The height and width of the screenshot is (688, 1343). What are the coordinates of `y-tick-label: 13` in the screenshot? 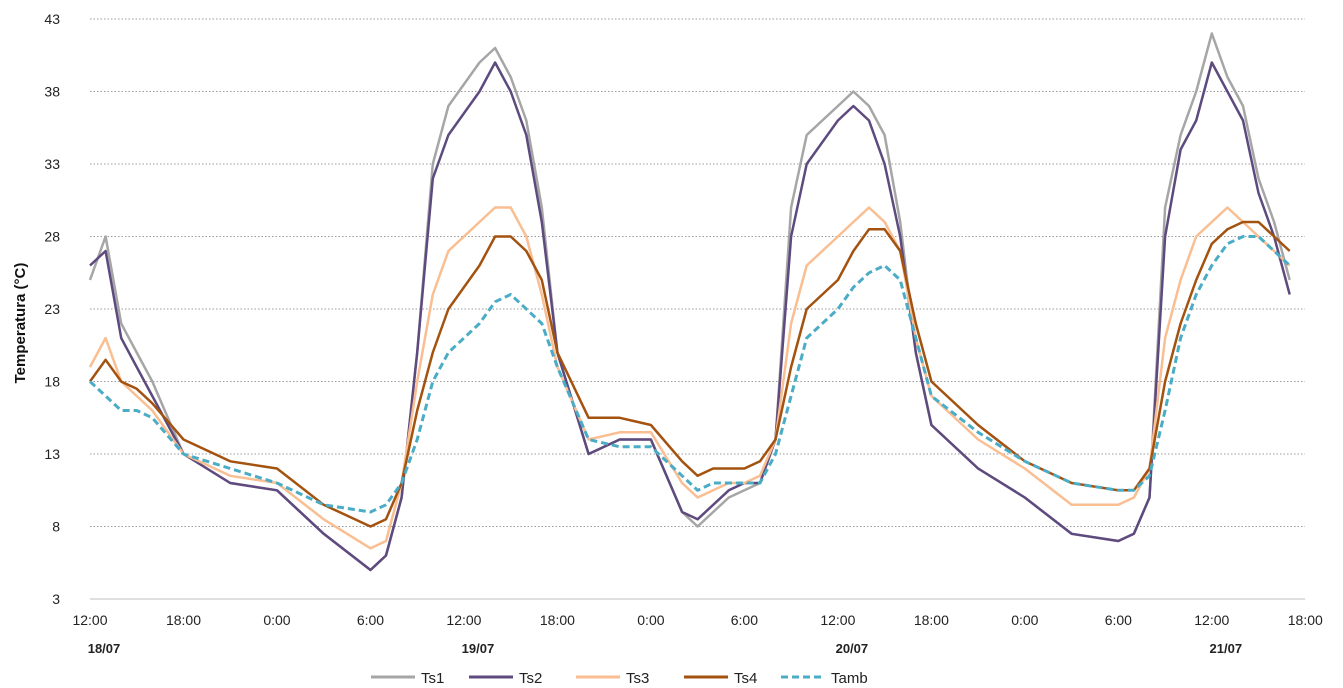 It's located at (52, 454).